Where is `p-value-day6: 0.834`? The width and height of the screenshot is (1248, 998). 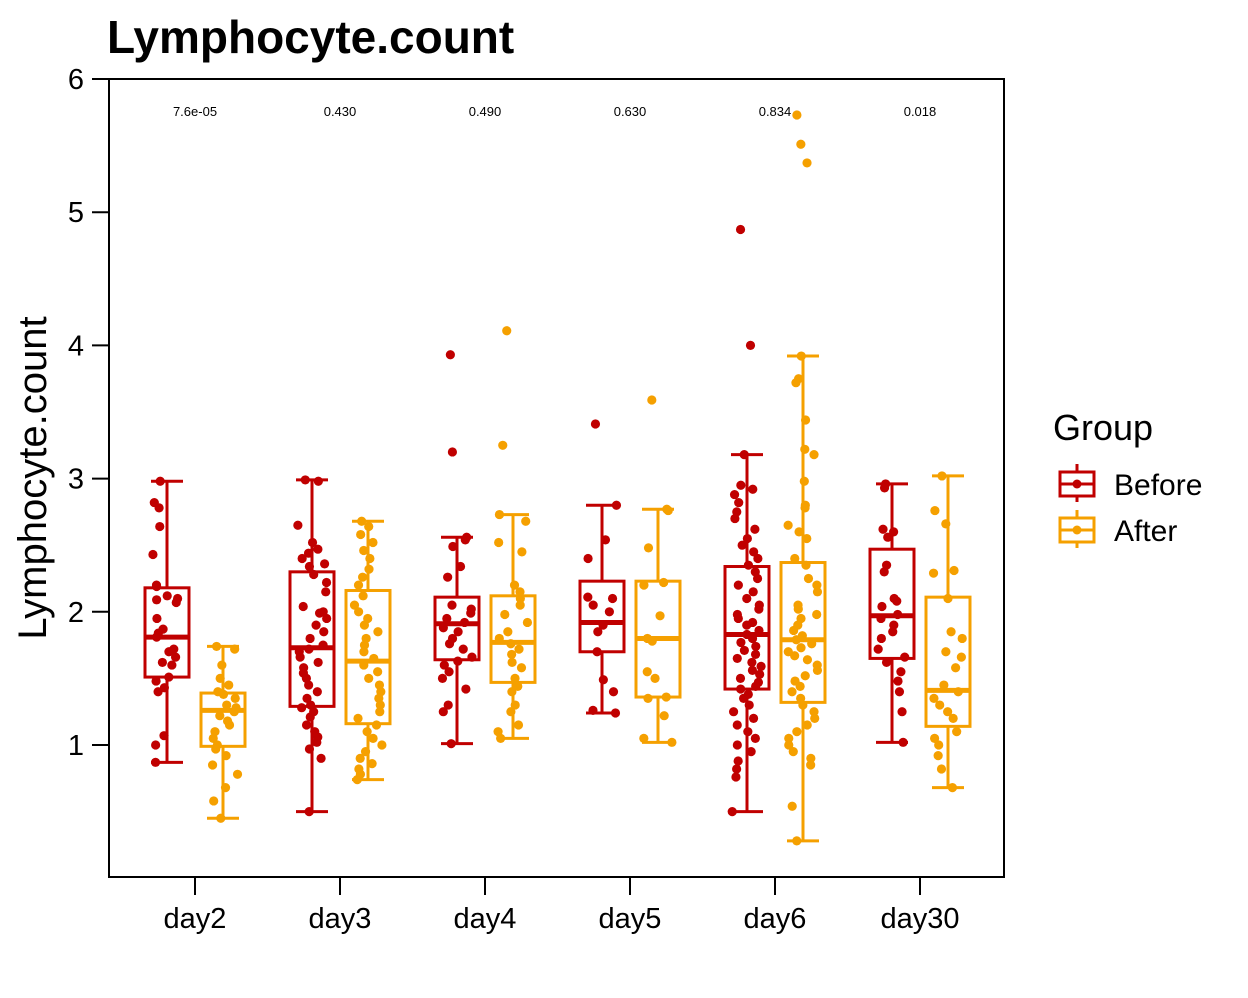 p-value-day6: 0.834 is located at coordinates (775, 111).